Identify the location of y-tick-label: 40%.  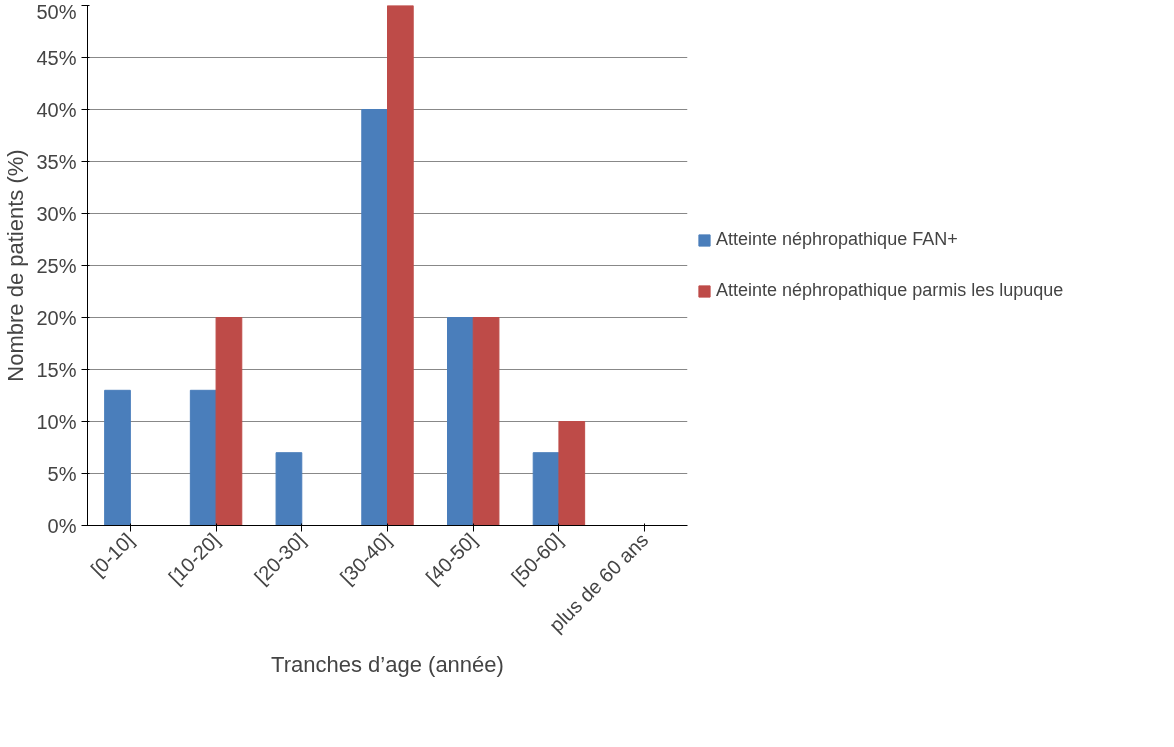
(56, 109).